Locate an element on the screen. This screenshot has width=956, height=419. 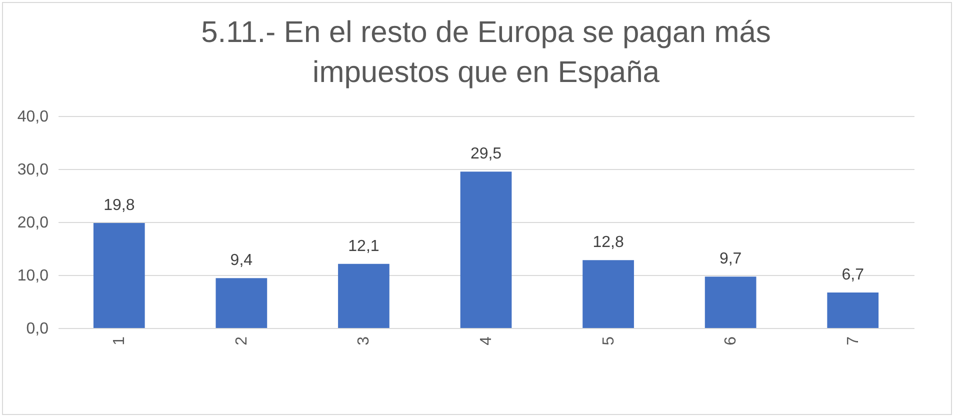
y-tick-label: 20,0 is located at coordinates (33, 223).